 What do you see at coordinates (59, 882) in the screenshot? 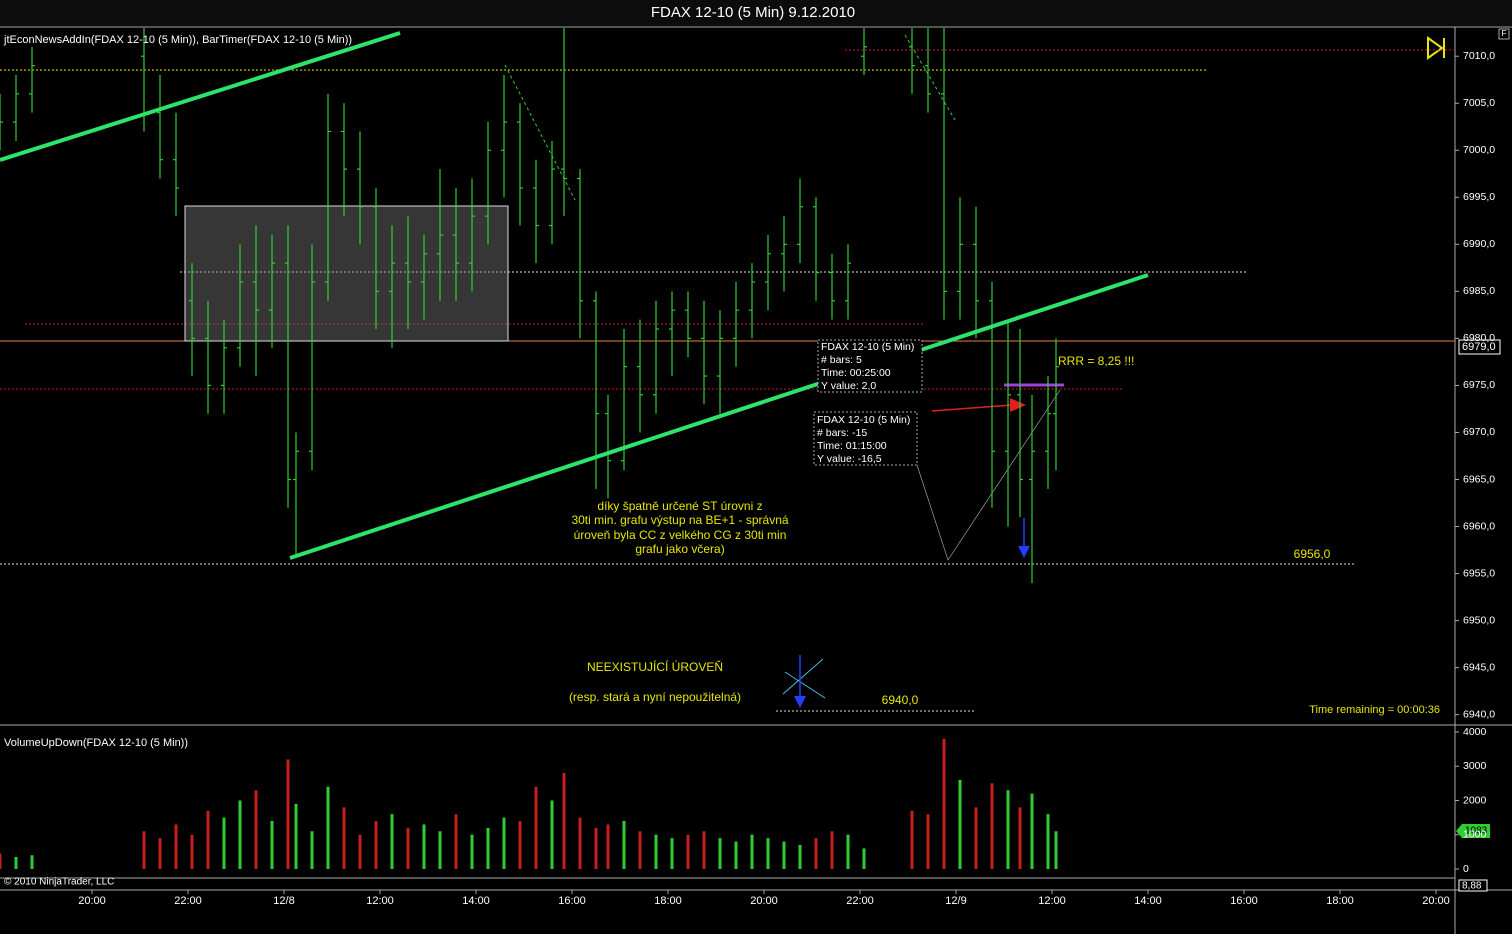
I see `copyright: © 2010 NinjaTrader, LLC` at bounding box center [59, 882].